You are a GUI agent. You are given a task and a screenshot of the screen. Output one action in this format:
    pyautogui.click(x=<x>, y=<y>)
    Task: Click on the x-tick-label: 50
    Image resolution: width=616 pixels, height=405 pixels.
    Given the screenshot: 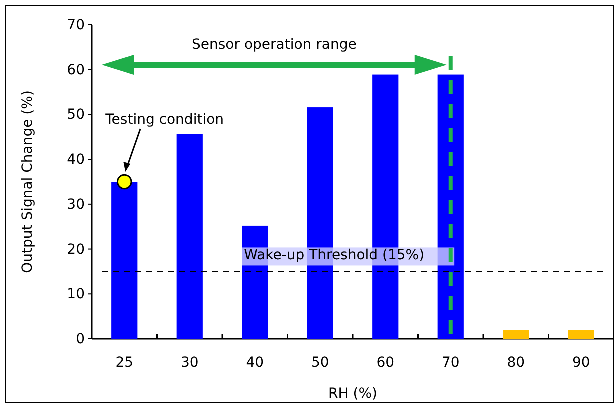 What is the action you would take?
    pyautogui.click(x=320, y=363)
    